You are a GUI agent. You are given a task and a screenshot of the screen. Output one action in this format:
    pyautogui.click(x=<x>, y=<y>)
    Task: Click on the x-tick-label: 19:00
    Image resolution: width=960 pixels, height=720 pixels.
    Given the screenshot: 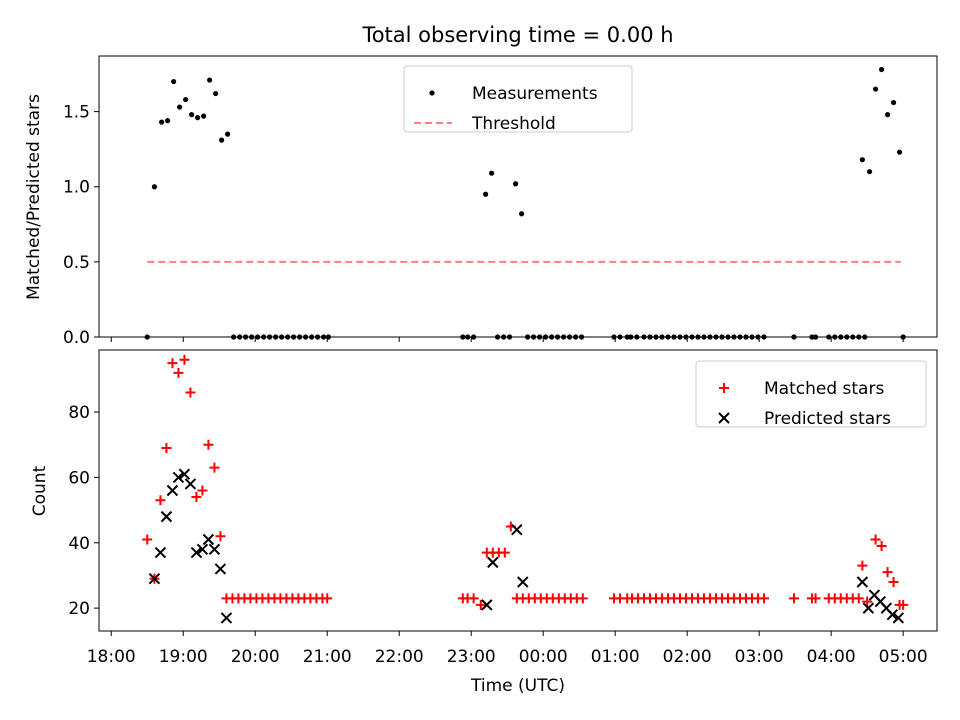 What is the action you would take?
    pyautogui.click(x=183, y=657)
    